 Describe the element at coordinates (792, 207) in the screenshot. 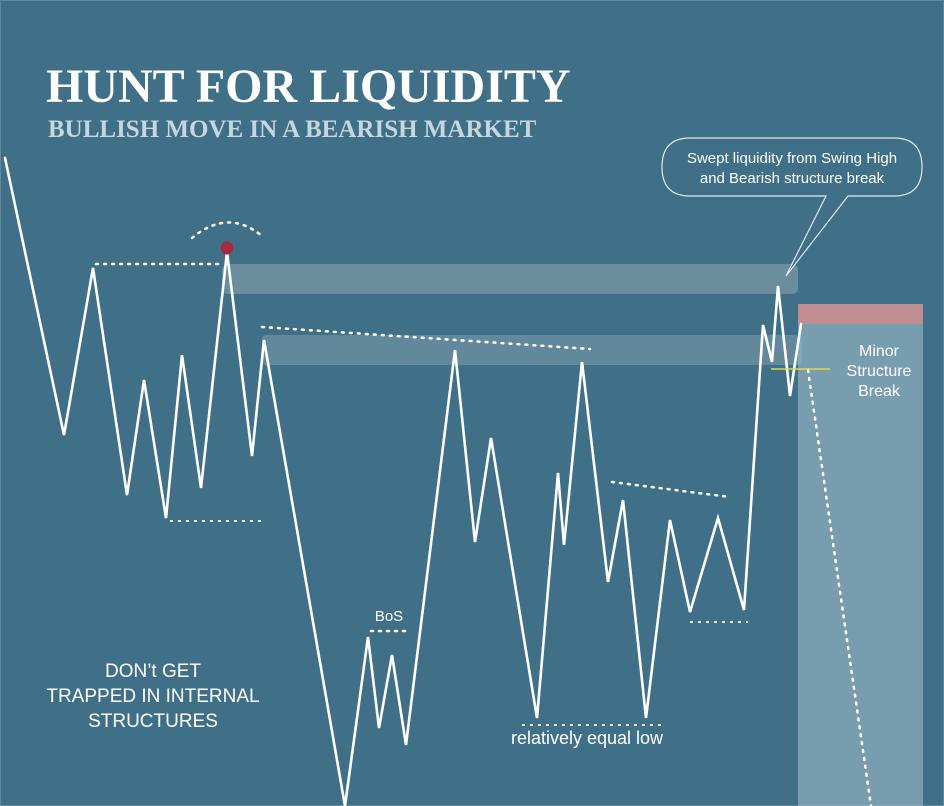

I see `callout-bubble` at that location.